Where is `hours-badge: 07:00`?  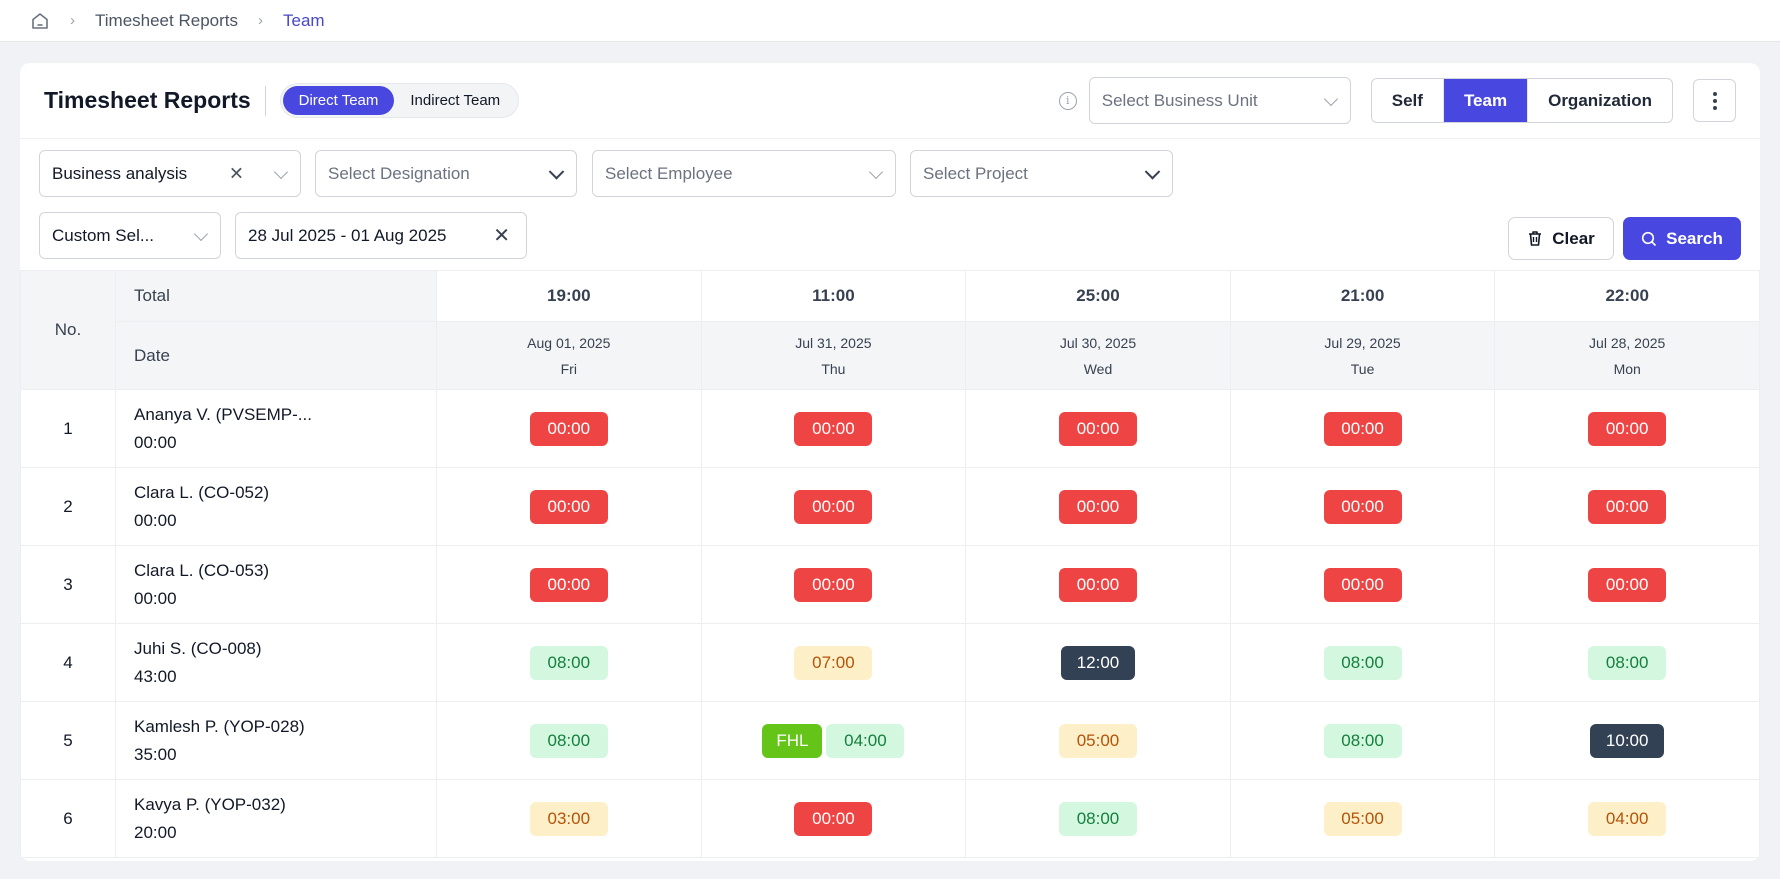
hours-badge: 07:00 is located at coordinates (833, 662).